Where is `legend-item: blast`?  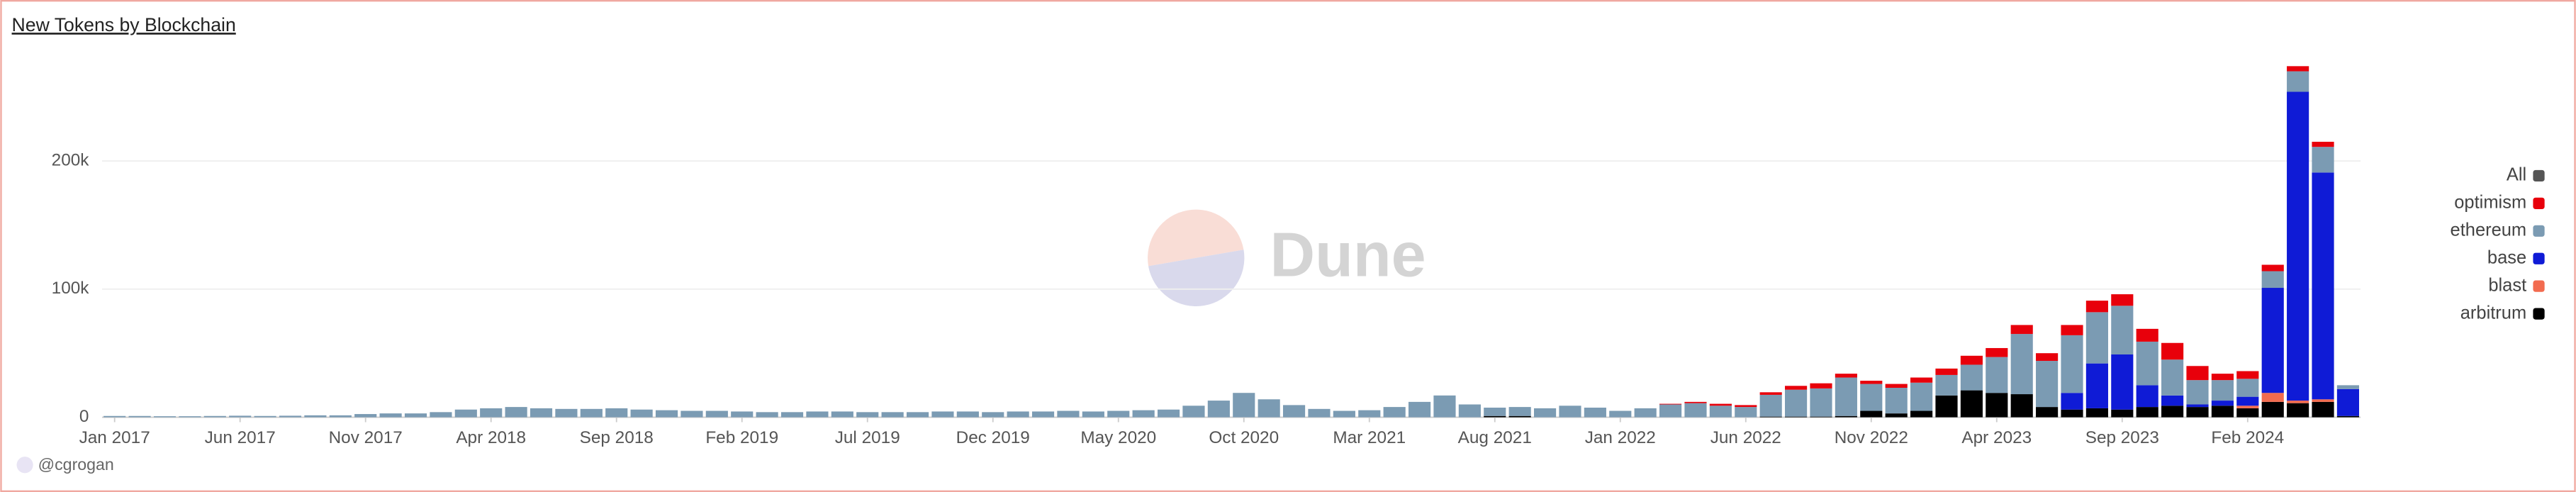
legend-item: blast is located at coordinates (2517, 285).